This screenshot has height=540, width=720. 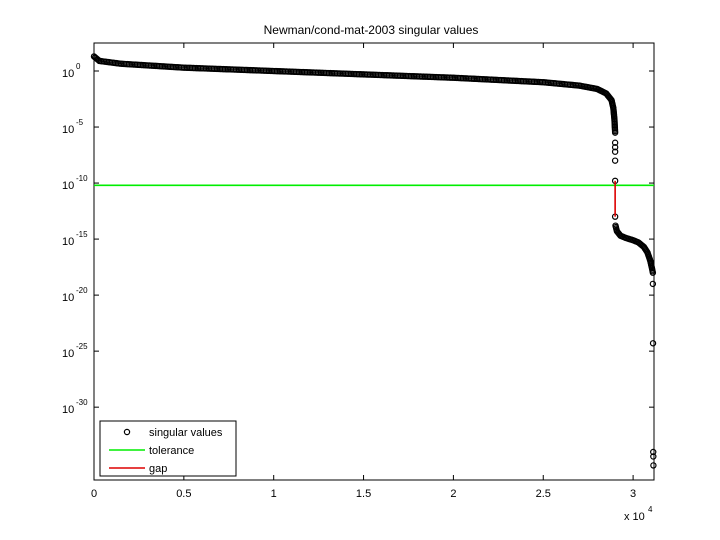 I want to click on y-tick-label-exponent: -20, so click(x=82, y=290).